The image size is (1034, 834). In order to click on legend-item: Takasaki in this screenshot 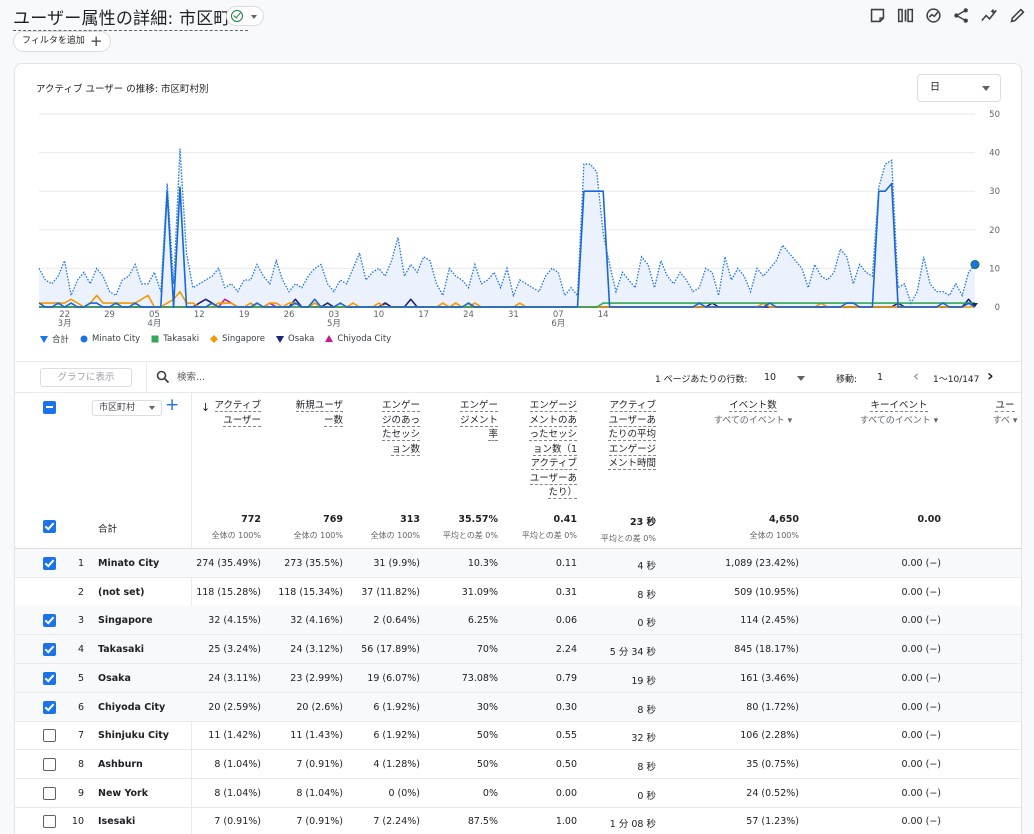, I will do `click(174, 339)`.